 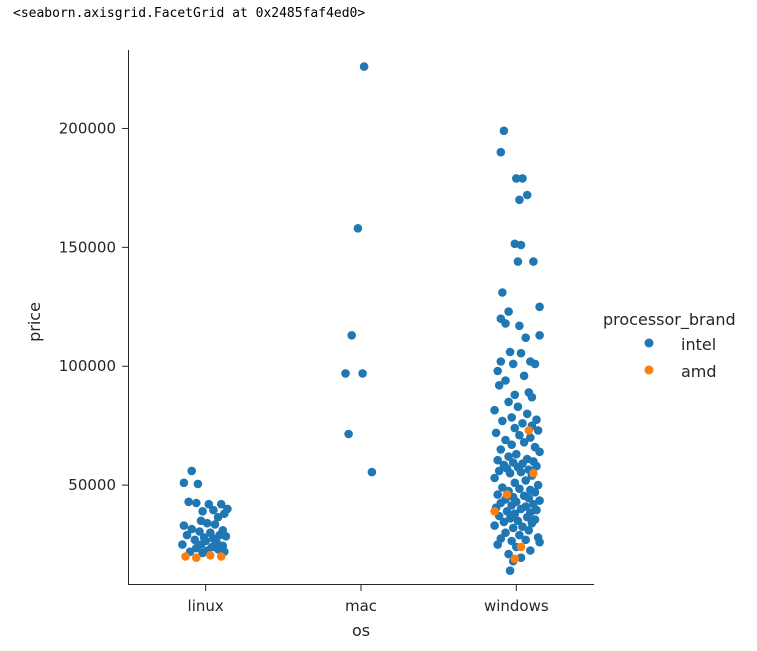 I want to click on legend-label-amd: amd, so click(x=699, y=371).